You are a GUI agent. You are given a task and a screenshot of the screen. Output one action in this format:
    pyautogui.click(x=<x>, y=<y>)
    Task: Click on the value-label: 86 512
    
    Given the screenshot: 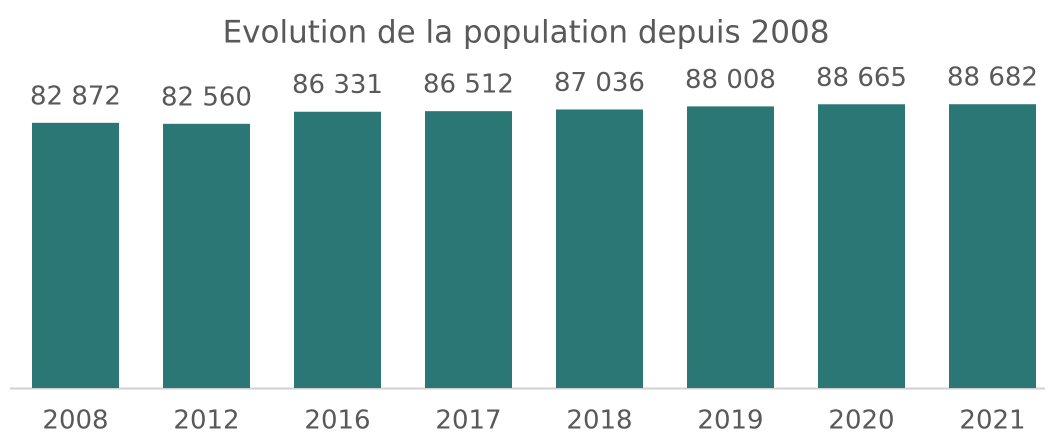 What is the action you would take?
    pyautogui.click(x=468, y=85)
    